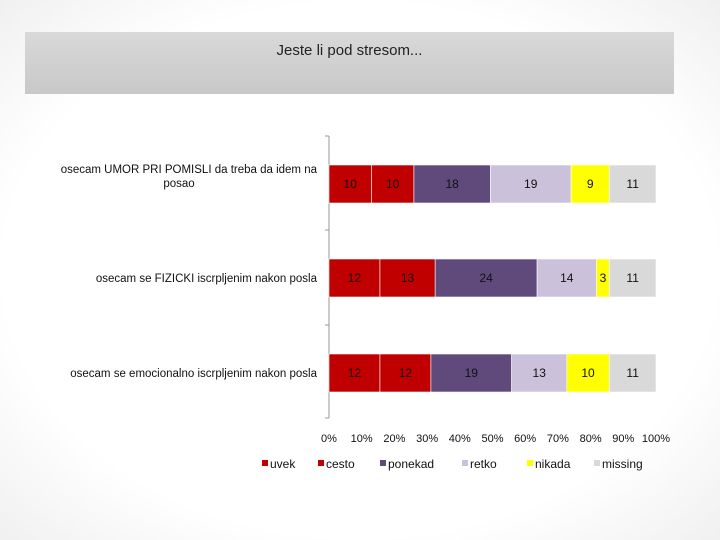 The width and height of the screenshot is (720, 540). What do you see at coordinates (591, 439) in the screenshot?
I see `x-tick-label: 80%` at bounding box center [591, 439].